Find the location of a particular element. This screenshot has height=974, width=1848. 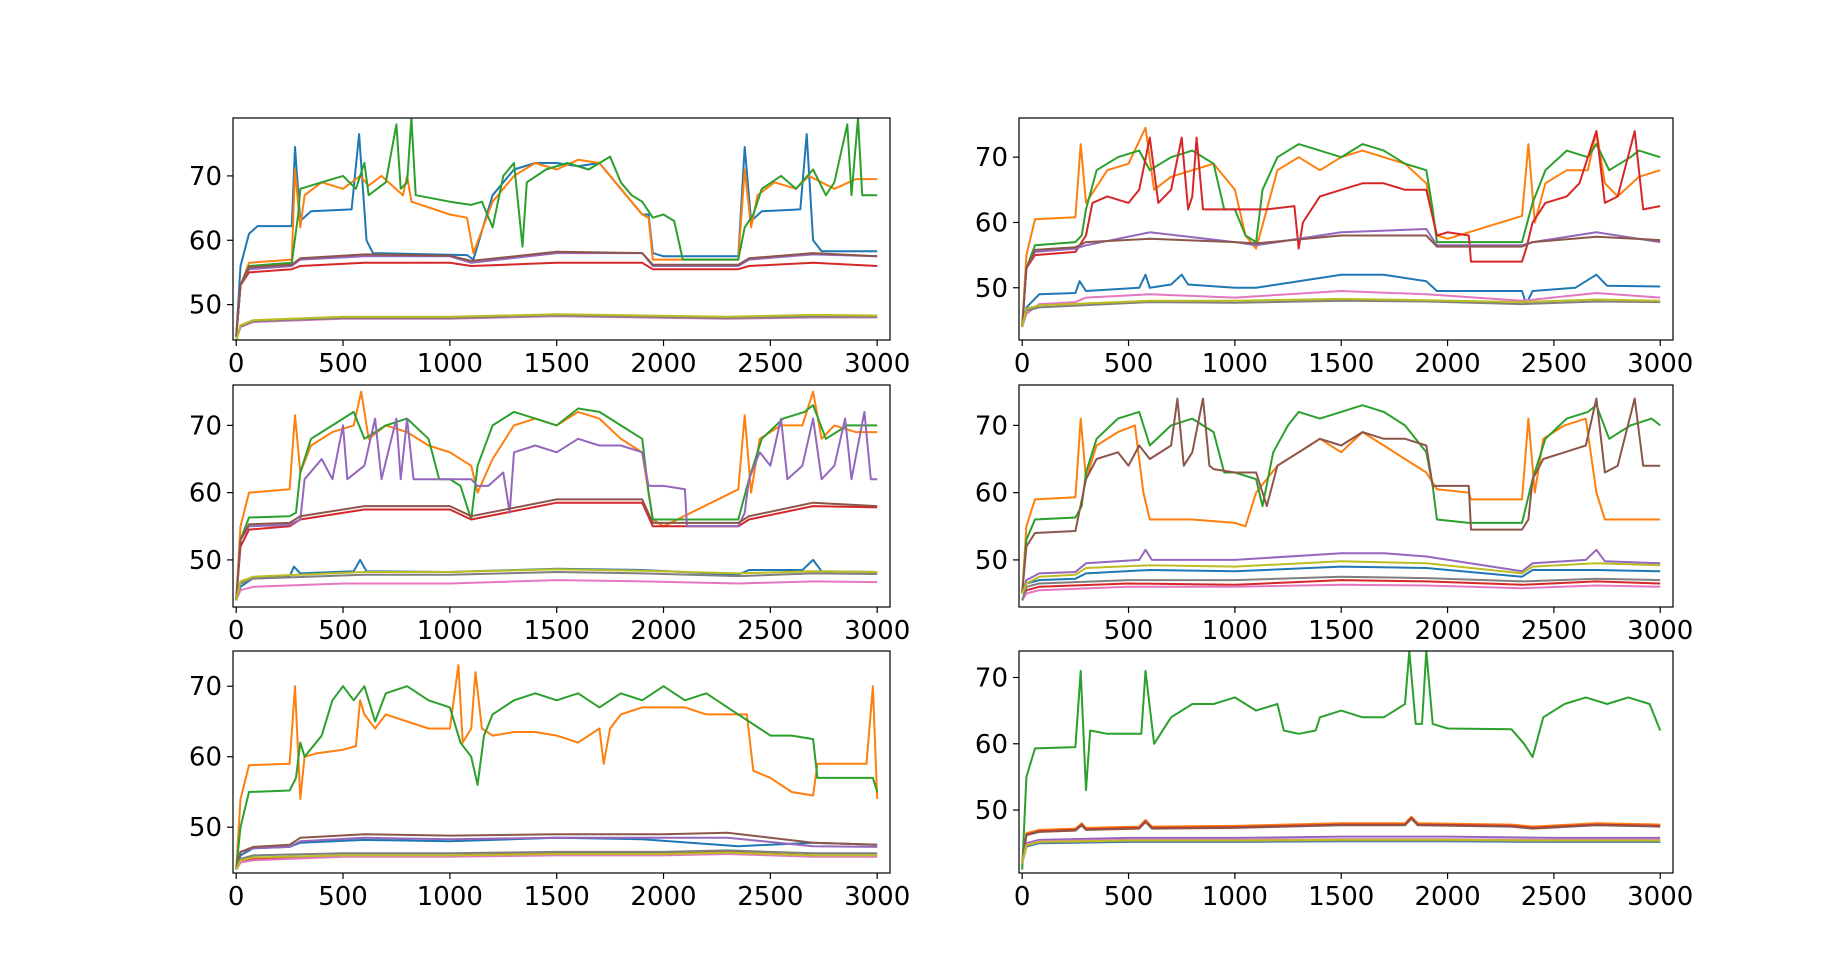

subplot-5: 0 500 1000 1500 2000 2500 3000 50 60 70 is located at coordinates (549, 781).